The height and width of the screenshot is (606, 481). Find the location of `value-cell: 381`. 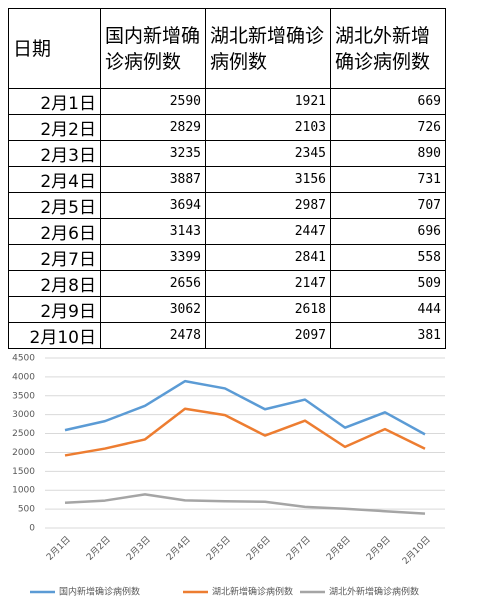

value-cell: 381 is located at coordinates (388, 335).